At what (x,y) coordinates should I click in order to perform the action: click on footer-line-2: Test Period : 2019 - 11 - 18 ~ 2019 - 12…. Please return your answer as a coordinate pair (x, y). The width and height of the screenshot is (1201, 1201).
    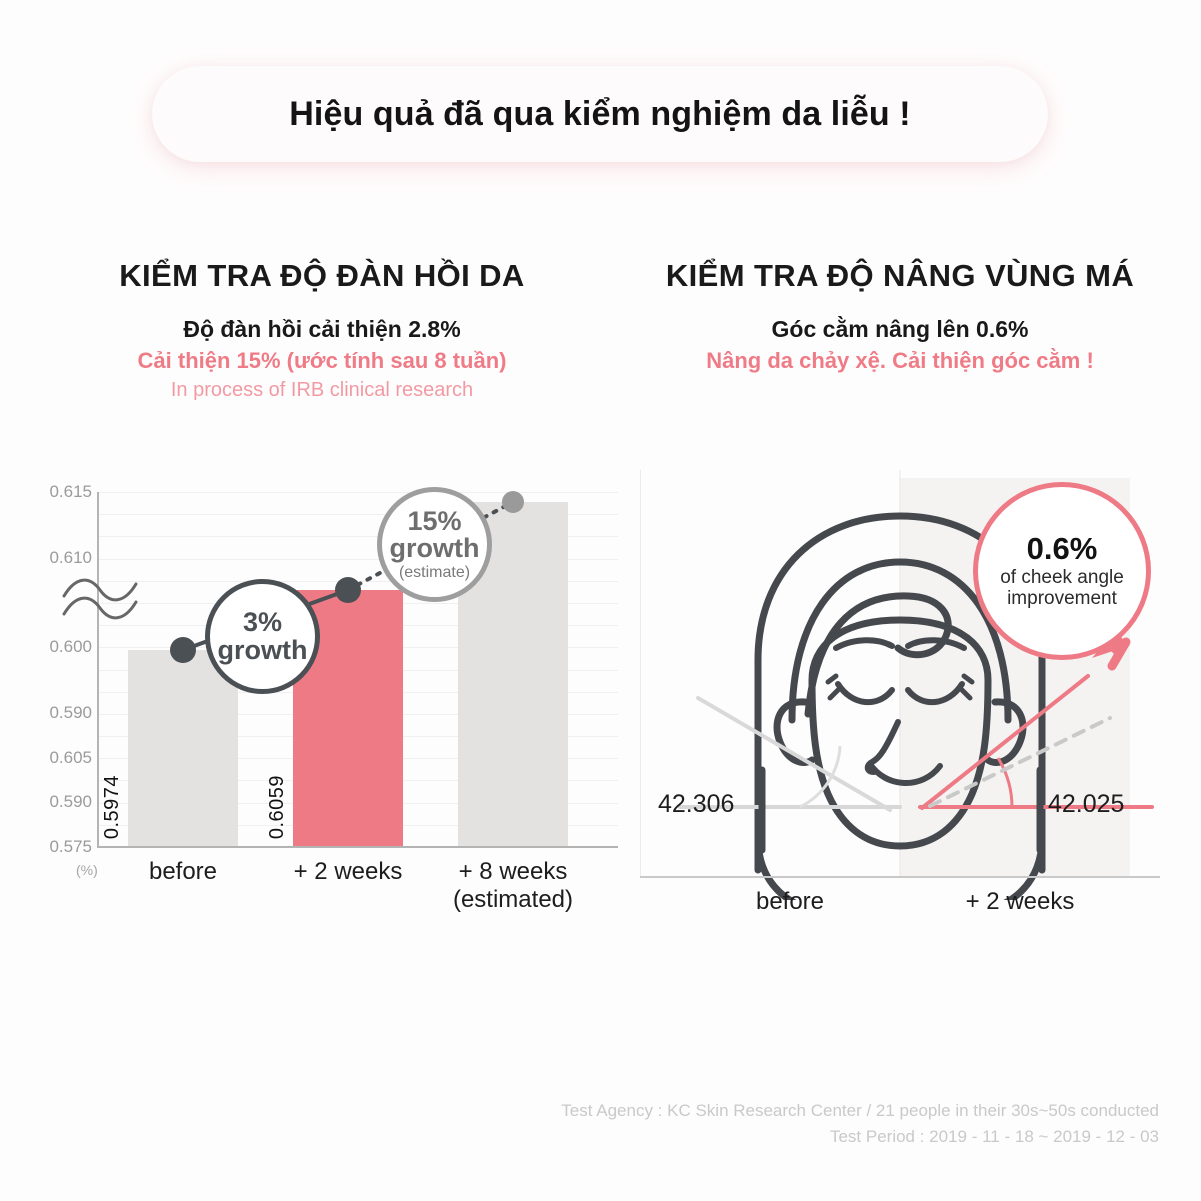
    Looking at the image, I should click on (994, 1136).